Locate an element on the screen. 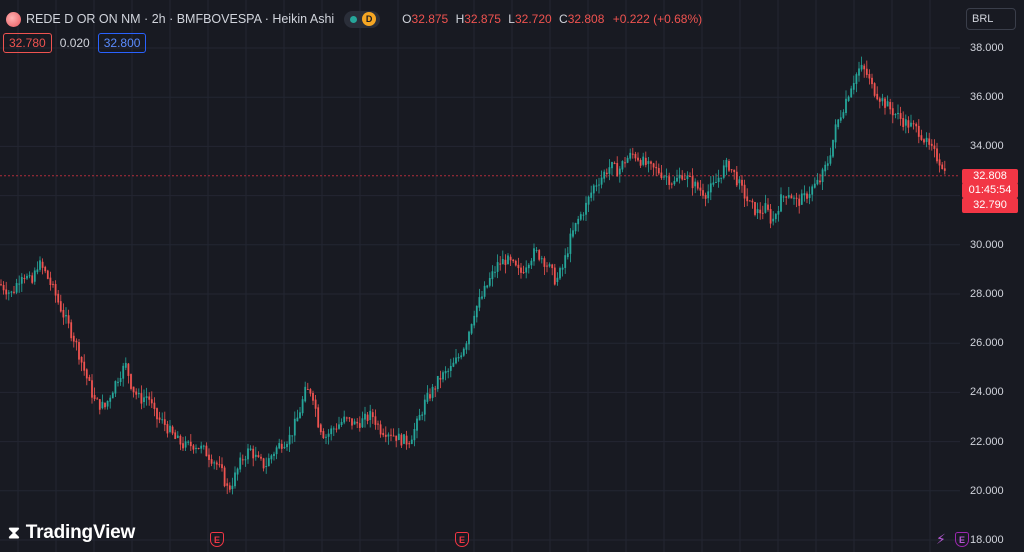 The width and height of the screenshot is (1024, 552). open-label: O is located at coordinates (407, 19).